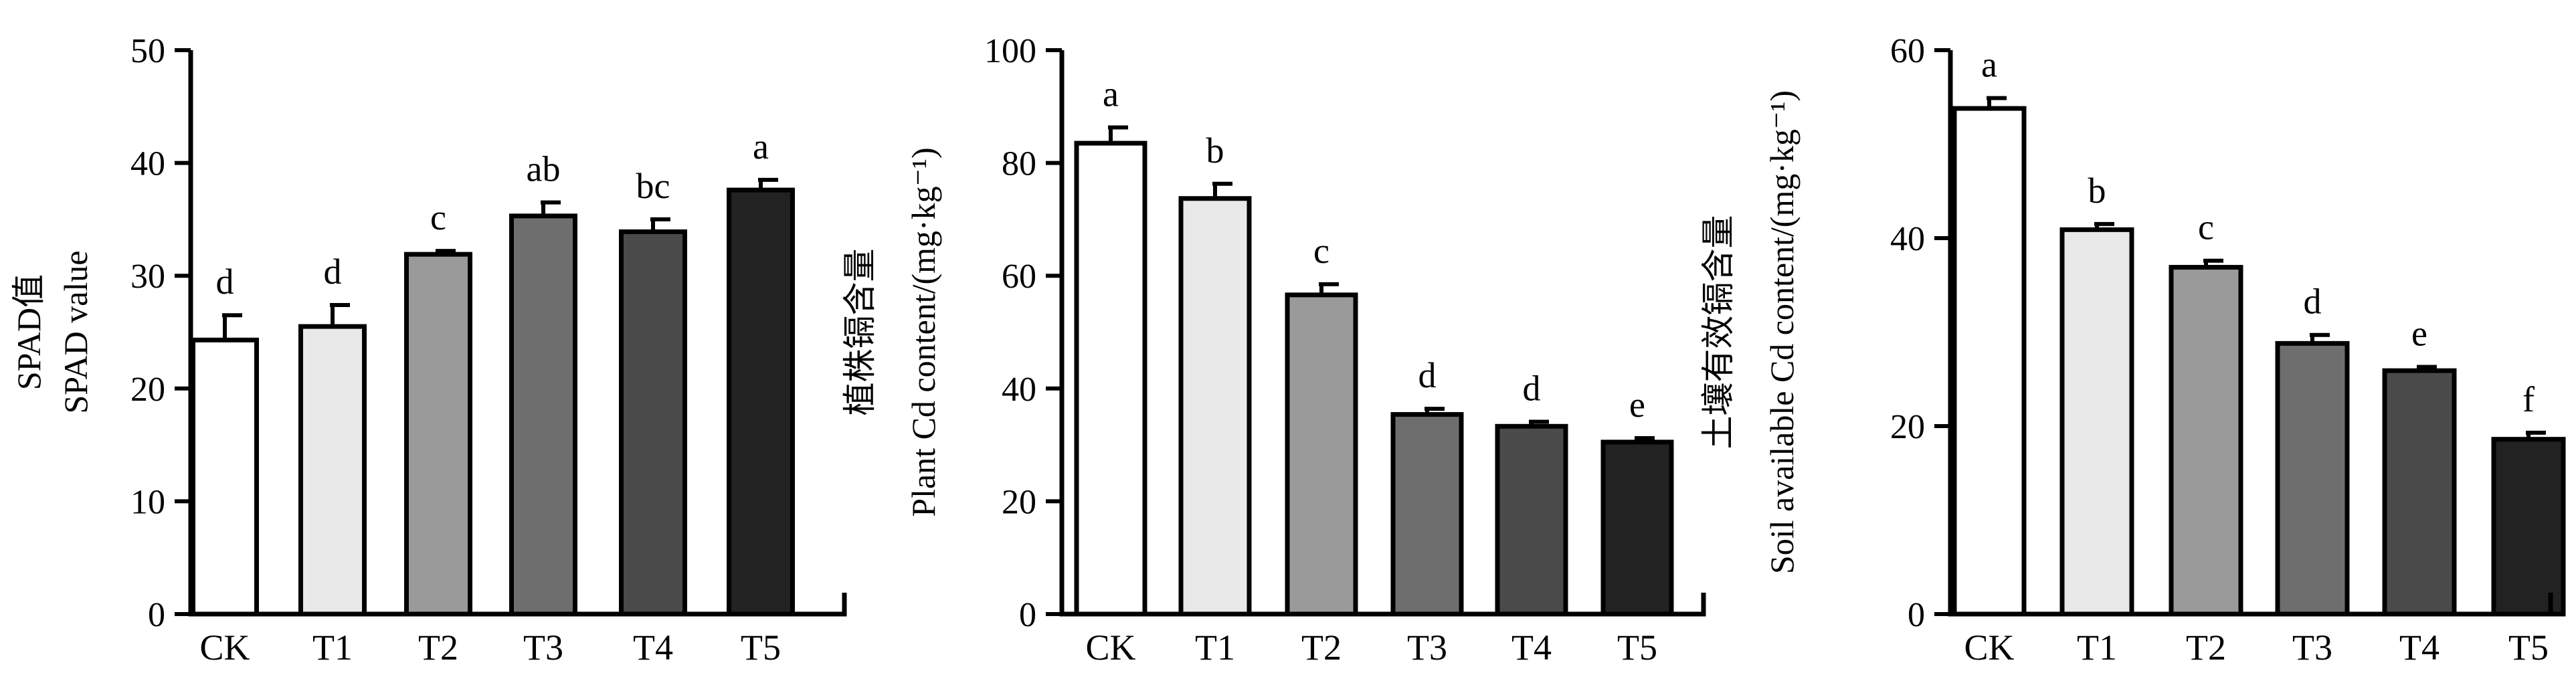 This screenshot has width=2576, height=691. What do you see at coordinates (147, 502) in the screenshot?
I see `y-tick-label: 10` at bounding box center [147, 502].